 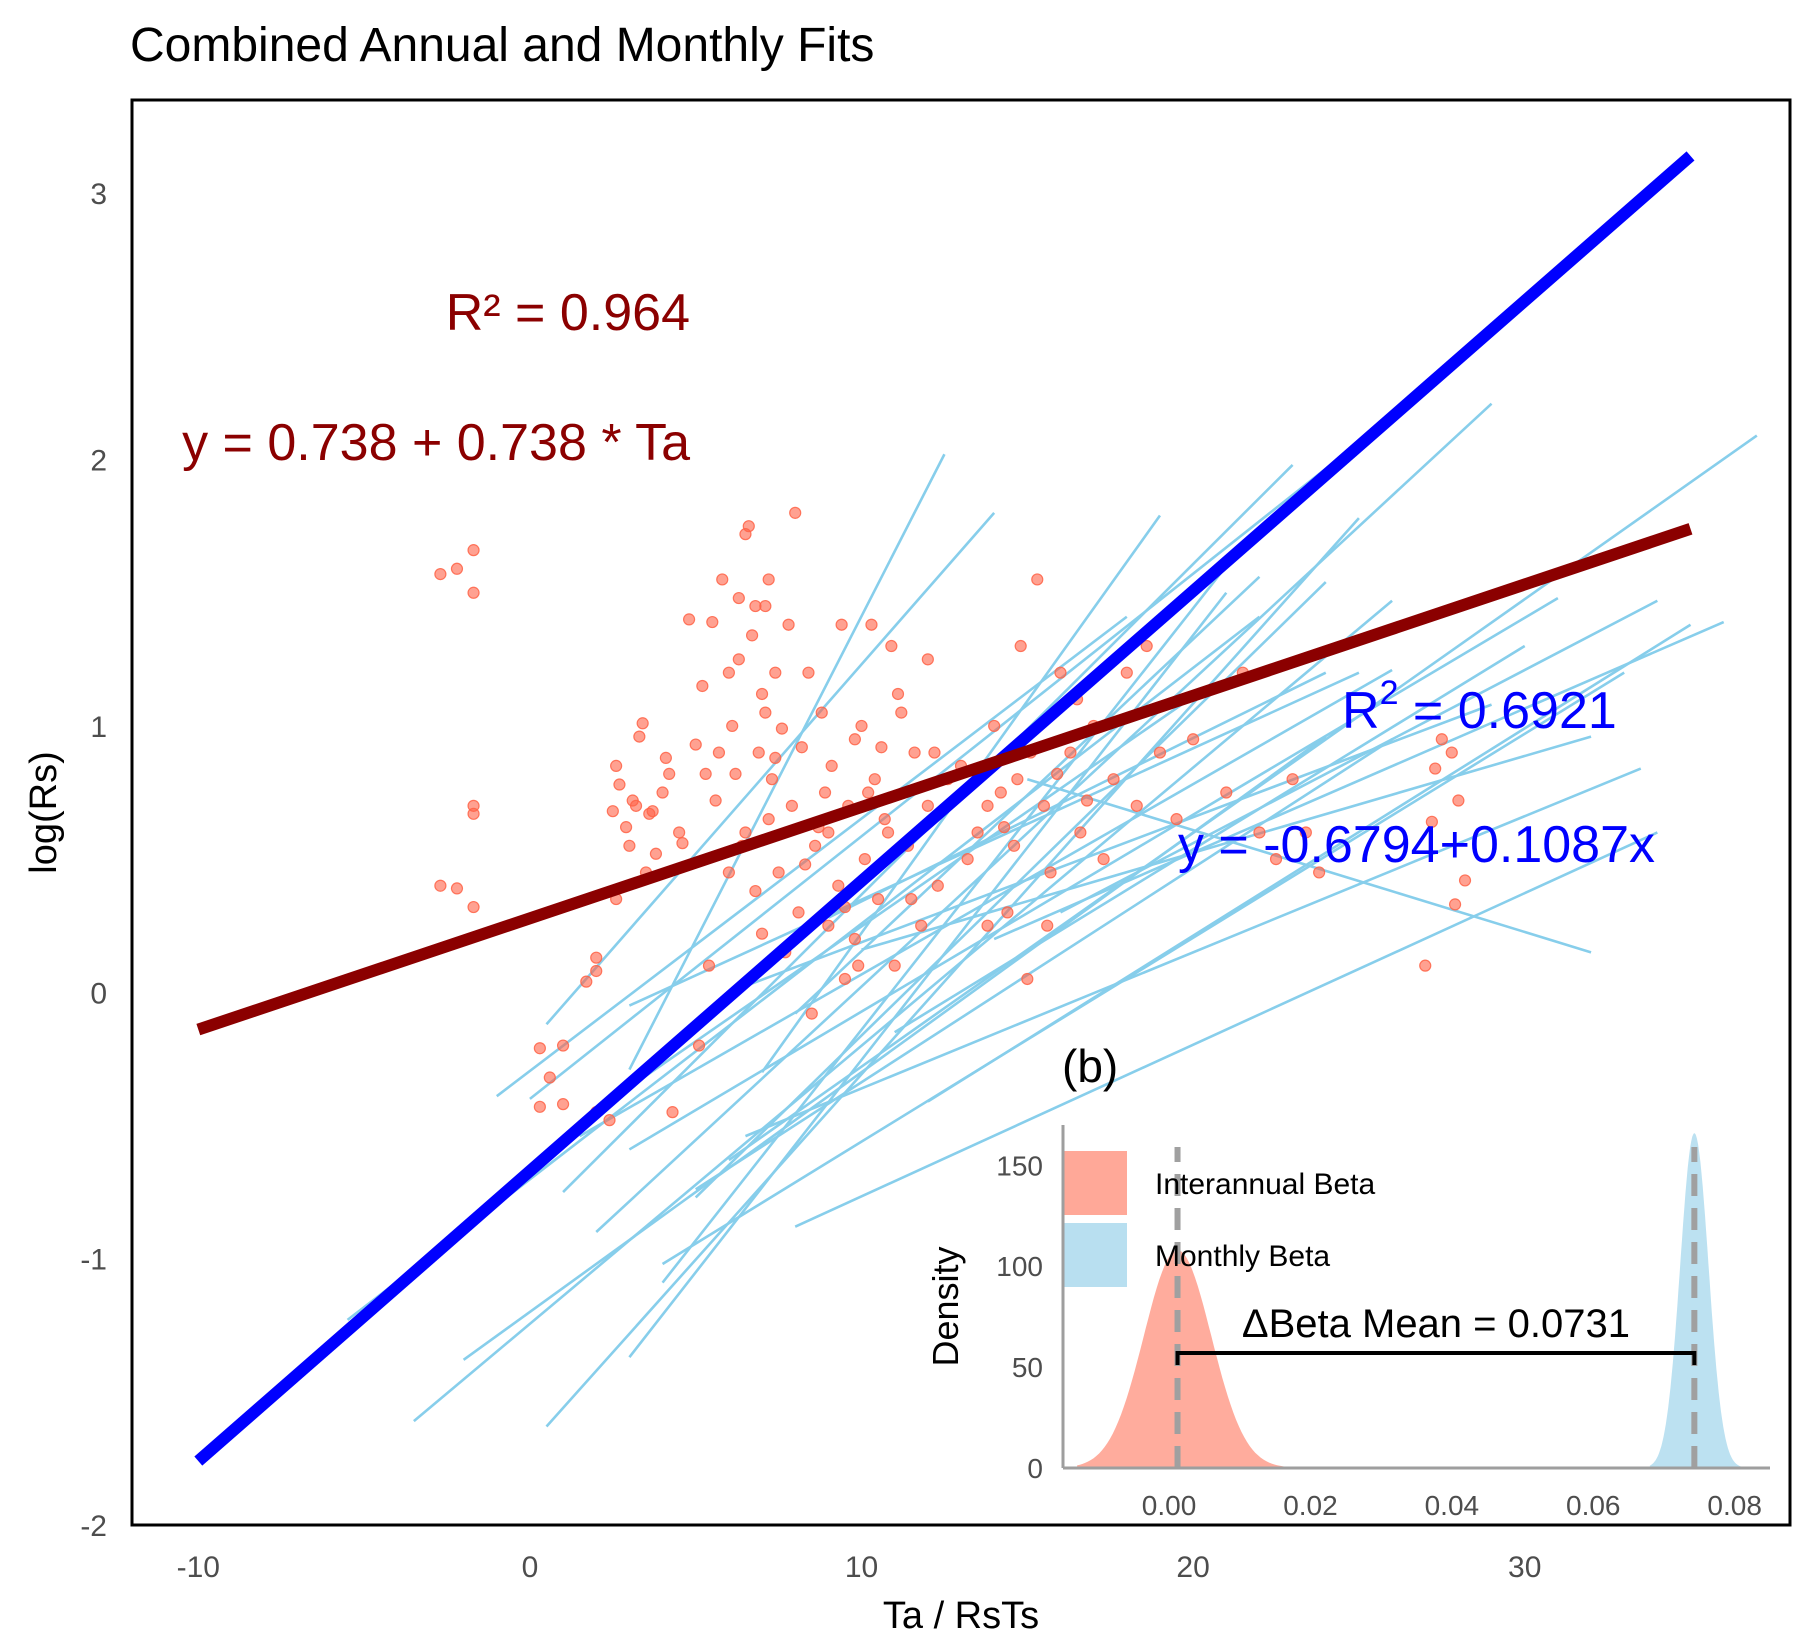 What do you see at coordinates (1416, 845) in the screenshot?
I see `overall-equation-text: y = -0.6794+0.1087x` at bounding box center [1416, 845].